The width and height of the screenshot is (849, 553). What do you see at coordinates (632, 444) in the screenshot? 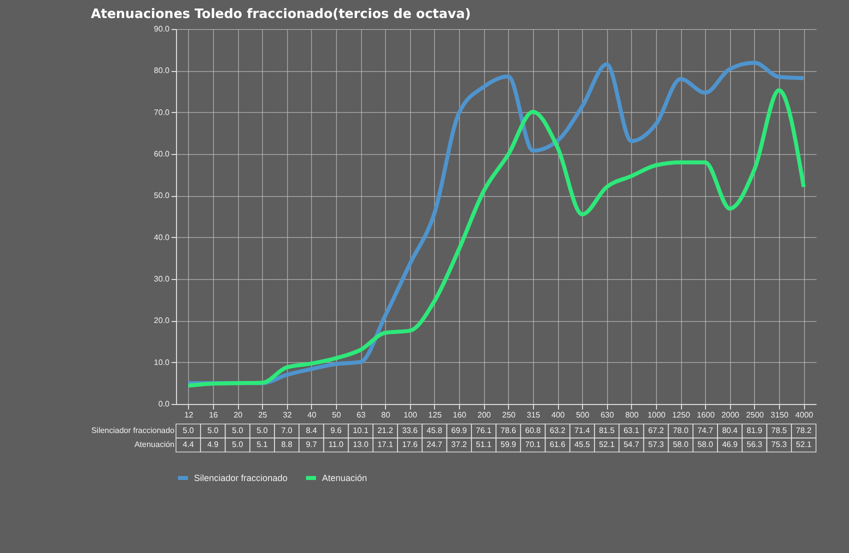
I see `data-label: 54.7` at bounding box center [632, 444].